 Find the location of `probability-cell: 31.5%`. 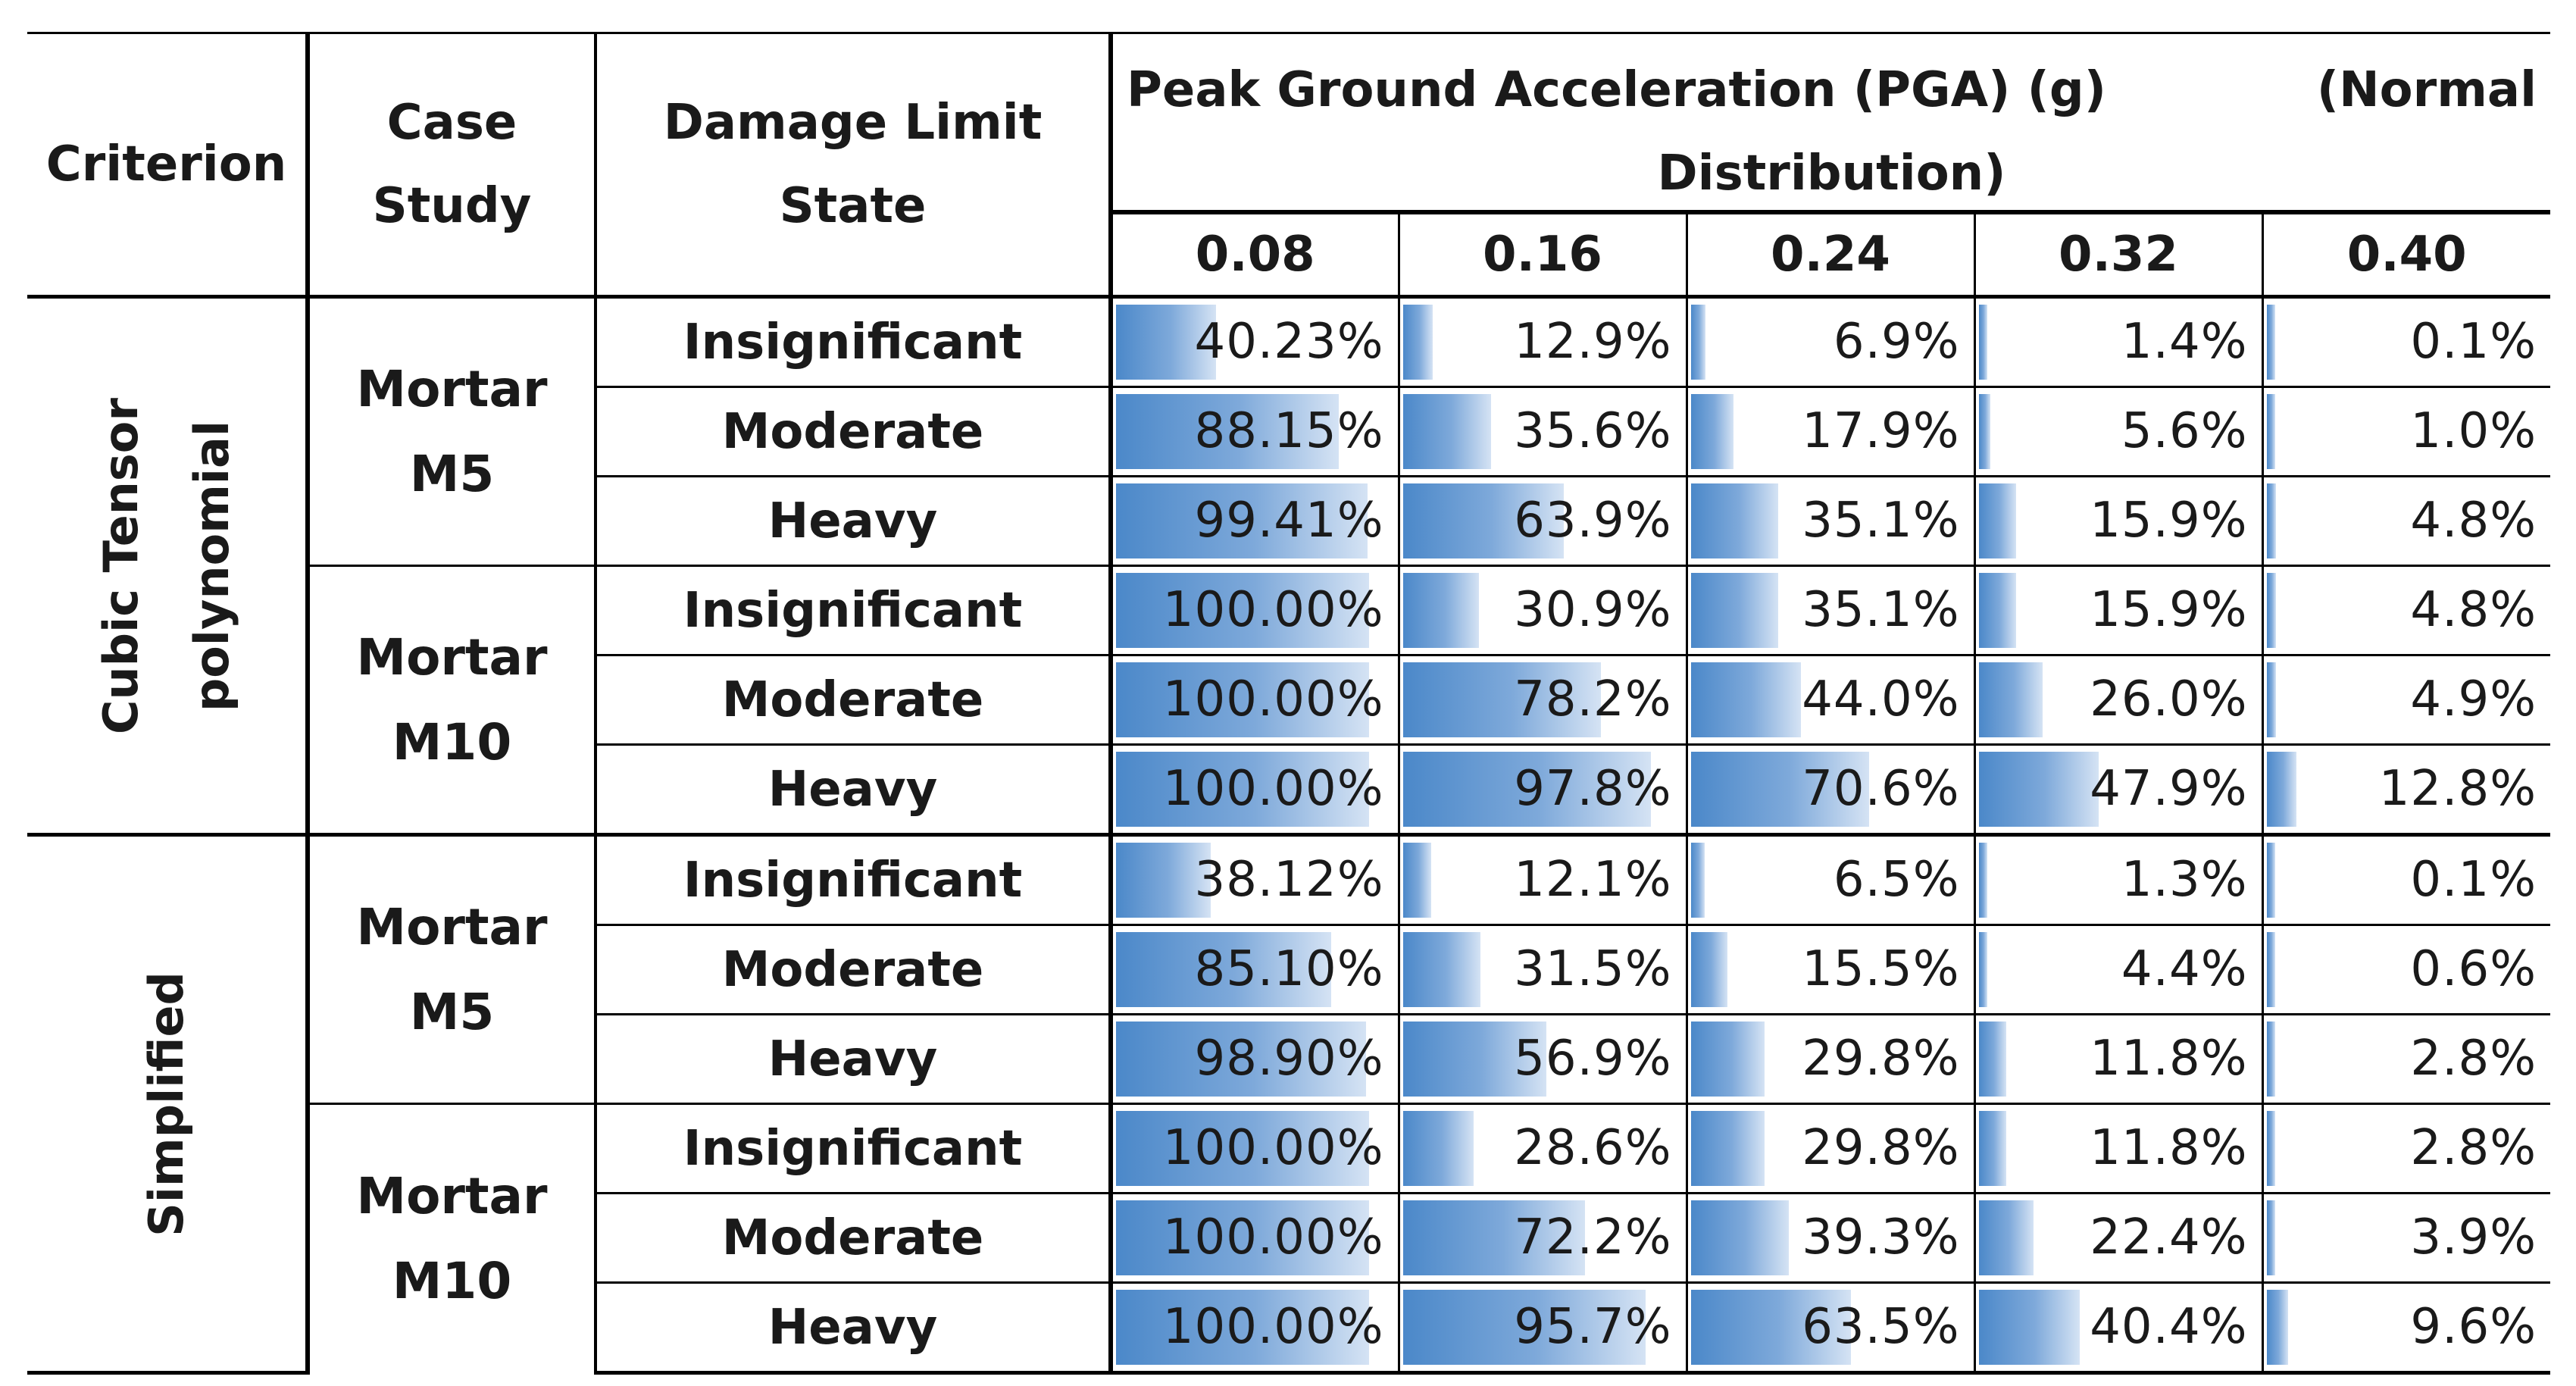

probability-cell: 31.5% is located at coordinates (1543, 970).